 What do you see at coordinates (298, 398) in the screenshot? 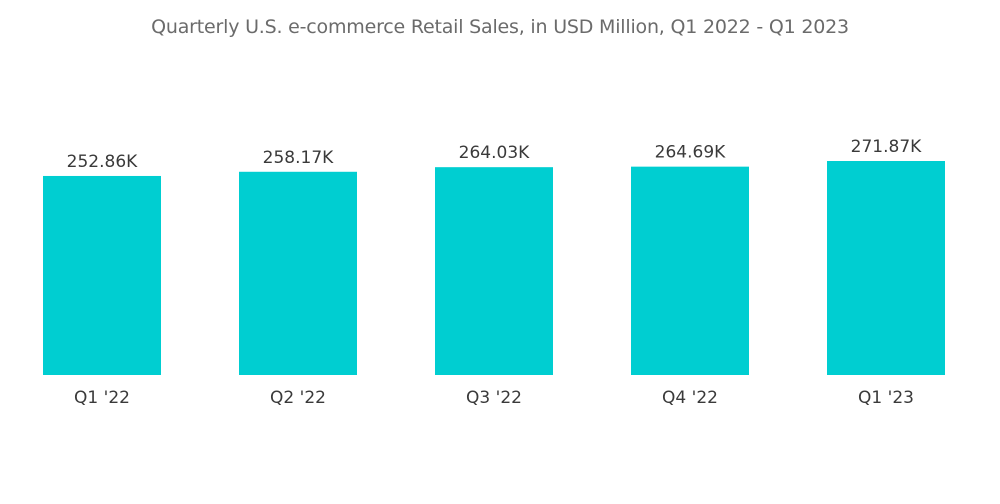
I see `x-tick-label-2: Q2 '22` at bounding box center [298, 398].